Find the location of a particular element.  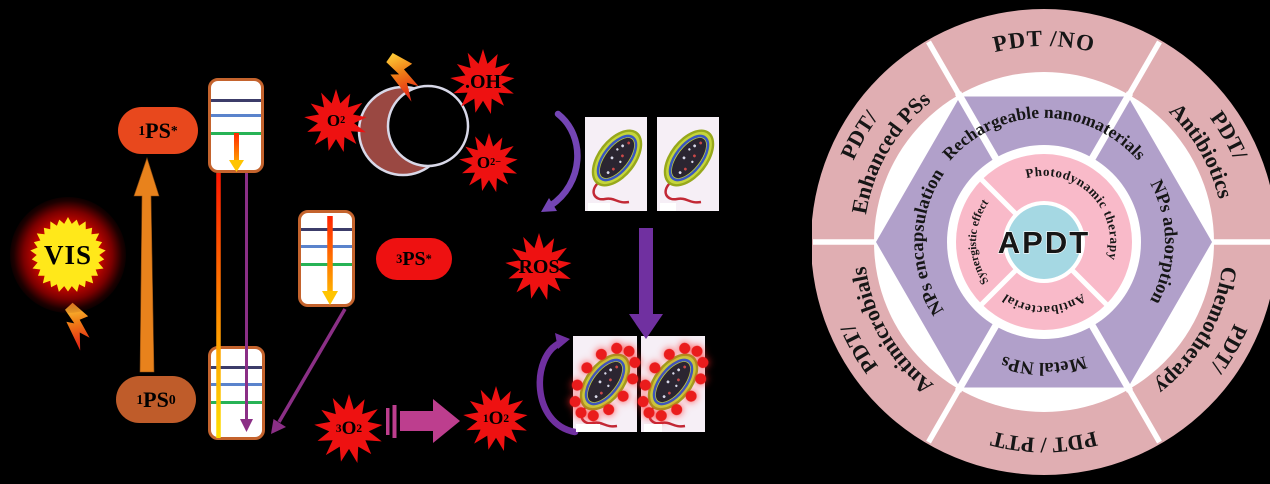

triplet-decay-arrowhead is located at coordinates (278, 426).